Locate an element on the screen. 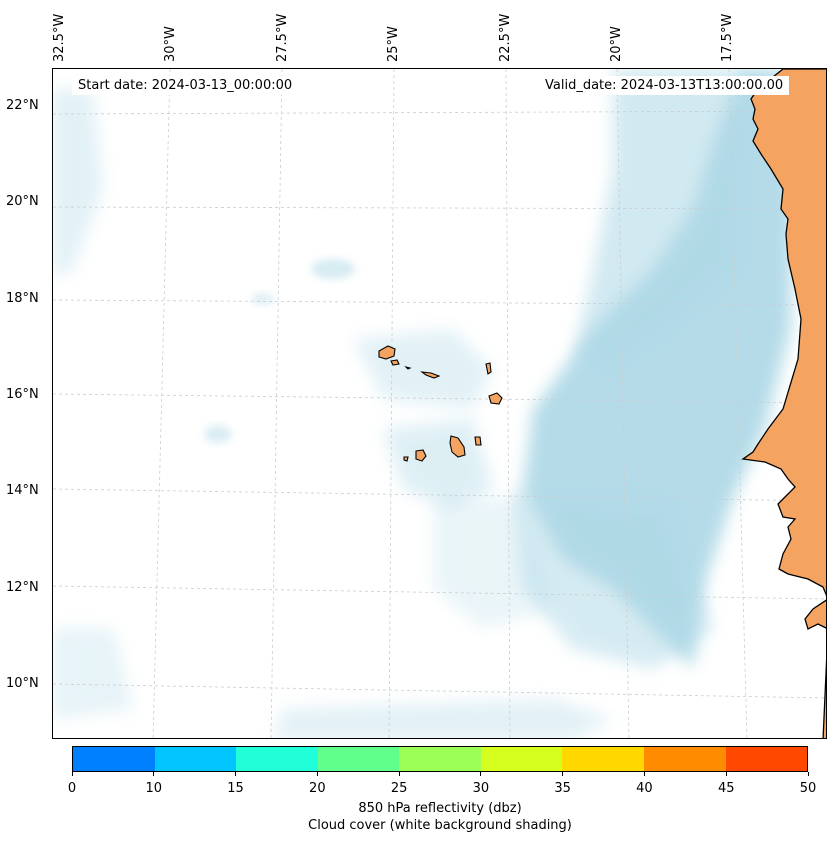  colorbar-tick-label: 10 is located at coordinates (154, 788).